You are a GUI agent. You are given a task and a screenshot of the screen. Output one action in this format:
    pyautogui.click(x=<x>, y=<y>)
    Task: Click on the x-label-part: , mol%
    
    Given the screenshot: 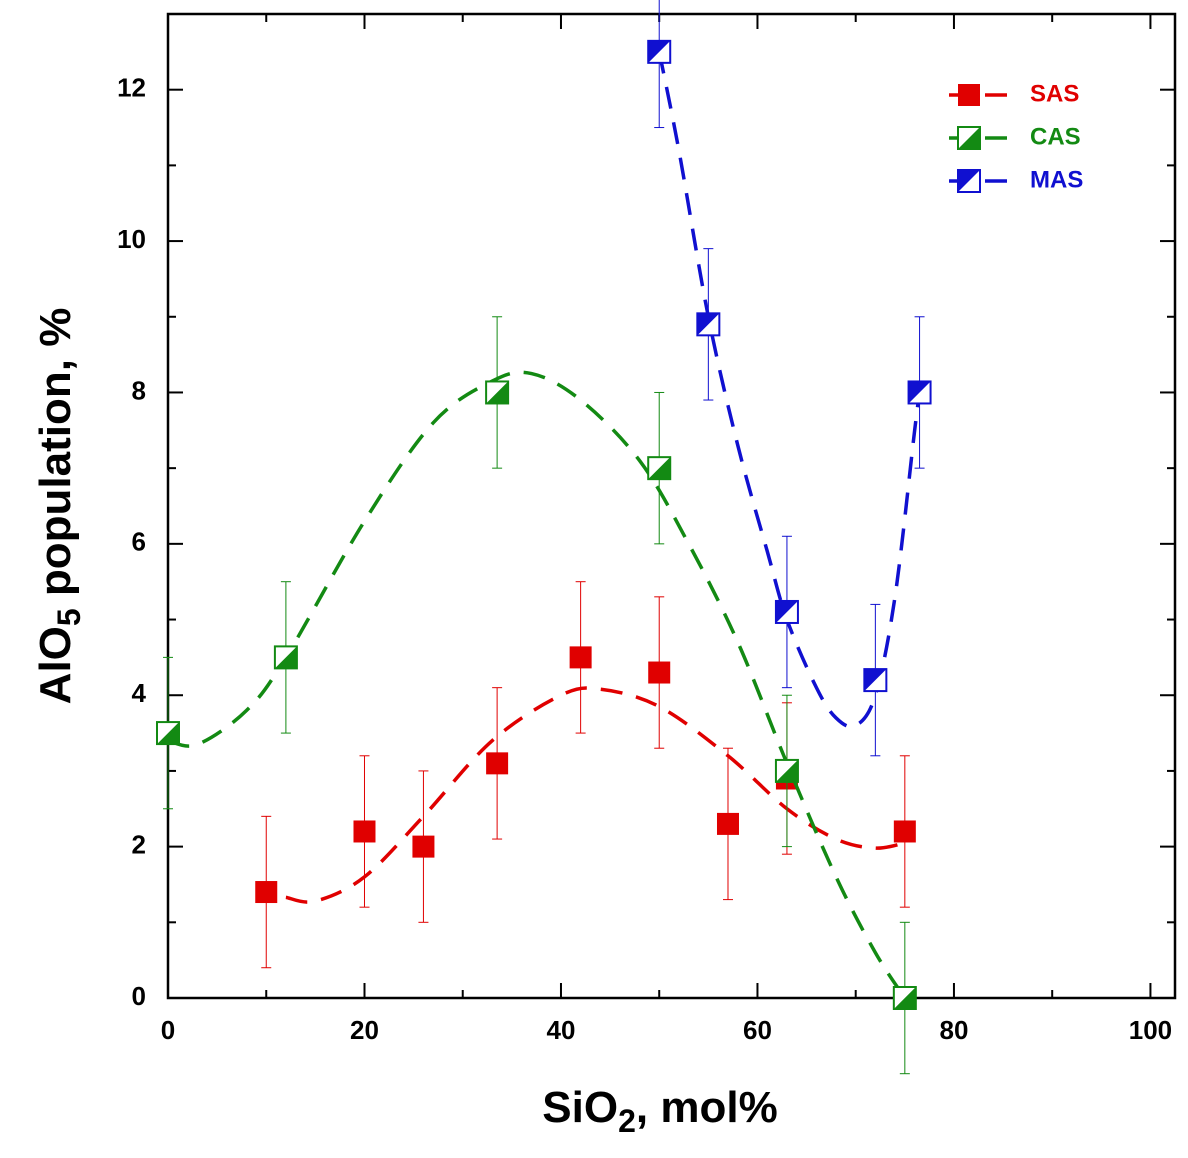 What is the action you would take?
    pyautogui.click(x=707, y=1107)
    